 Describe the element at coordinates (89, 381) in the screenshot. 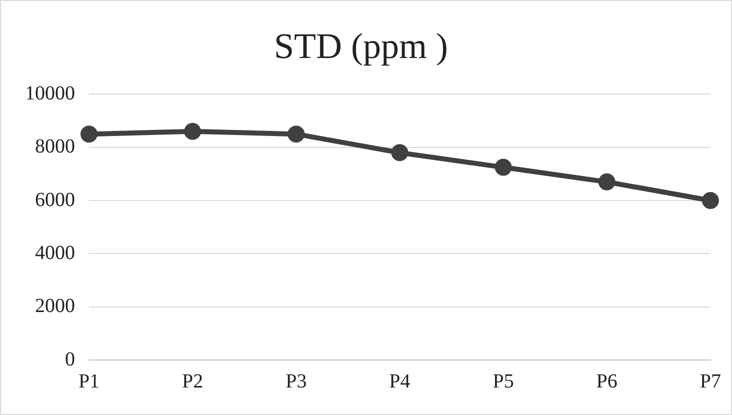

I see `x-tick-label: P1` at that location.